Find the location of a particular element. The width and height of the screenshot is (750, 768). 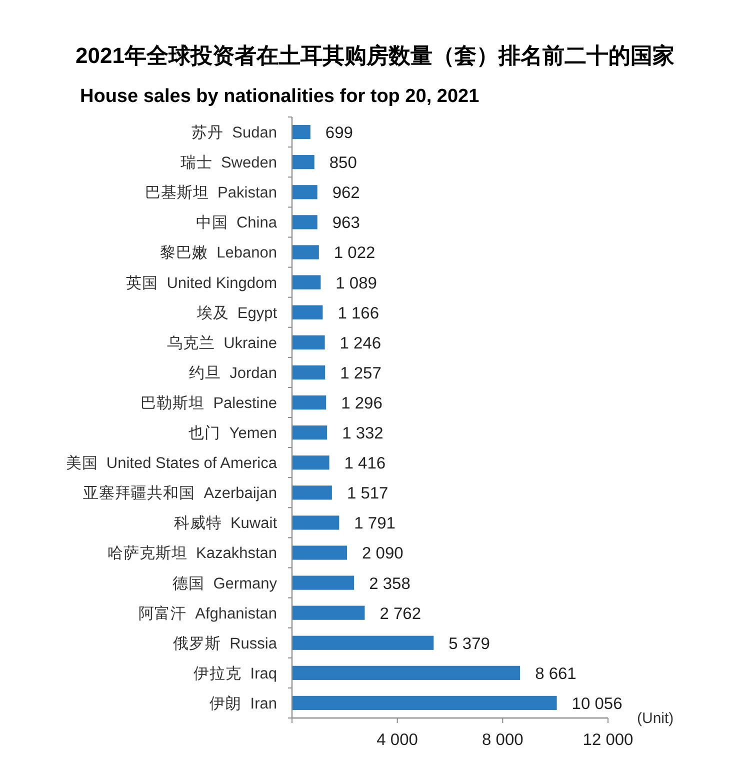

category: 俄罗斯 Russia is located at coordinates (225, 643).